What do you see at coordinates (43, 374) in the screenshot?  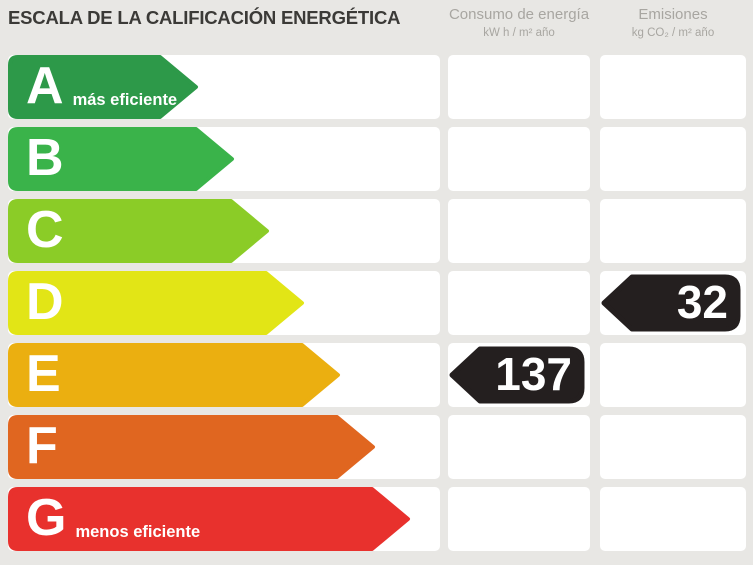 I see `rating-letter: E` at bounding box center [43, 374].